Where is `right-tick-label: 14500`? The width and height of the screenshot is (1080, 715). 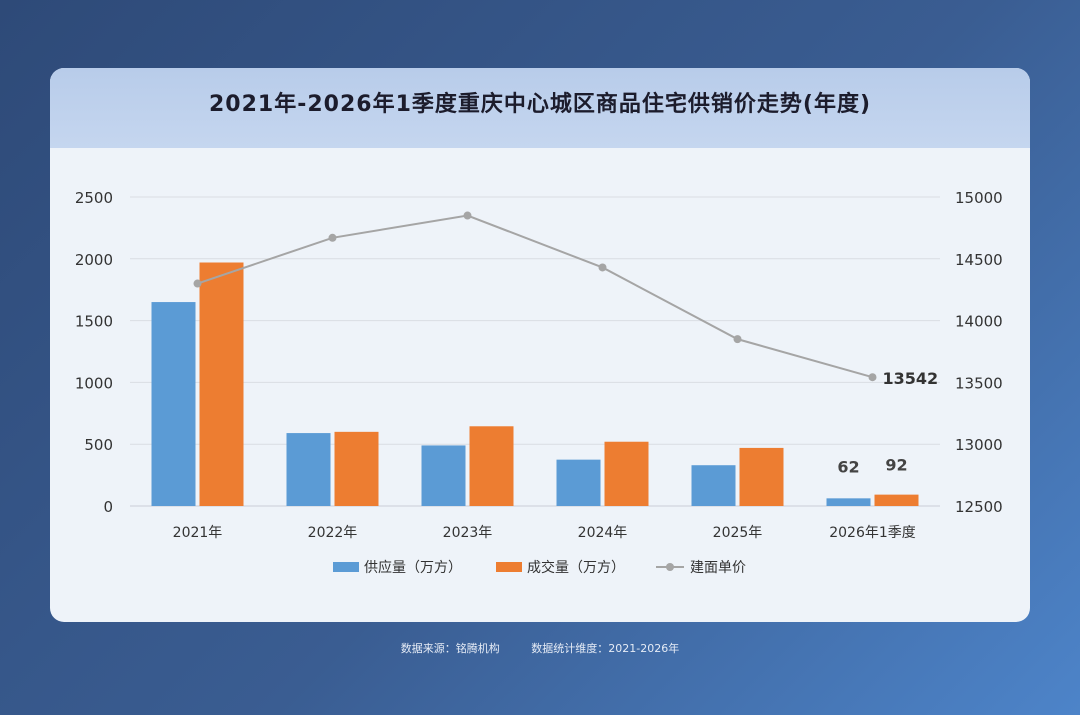
right-tick-label: 14500 is located at coordinates (979, 260).